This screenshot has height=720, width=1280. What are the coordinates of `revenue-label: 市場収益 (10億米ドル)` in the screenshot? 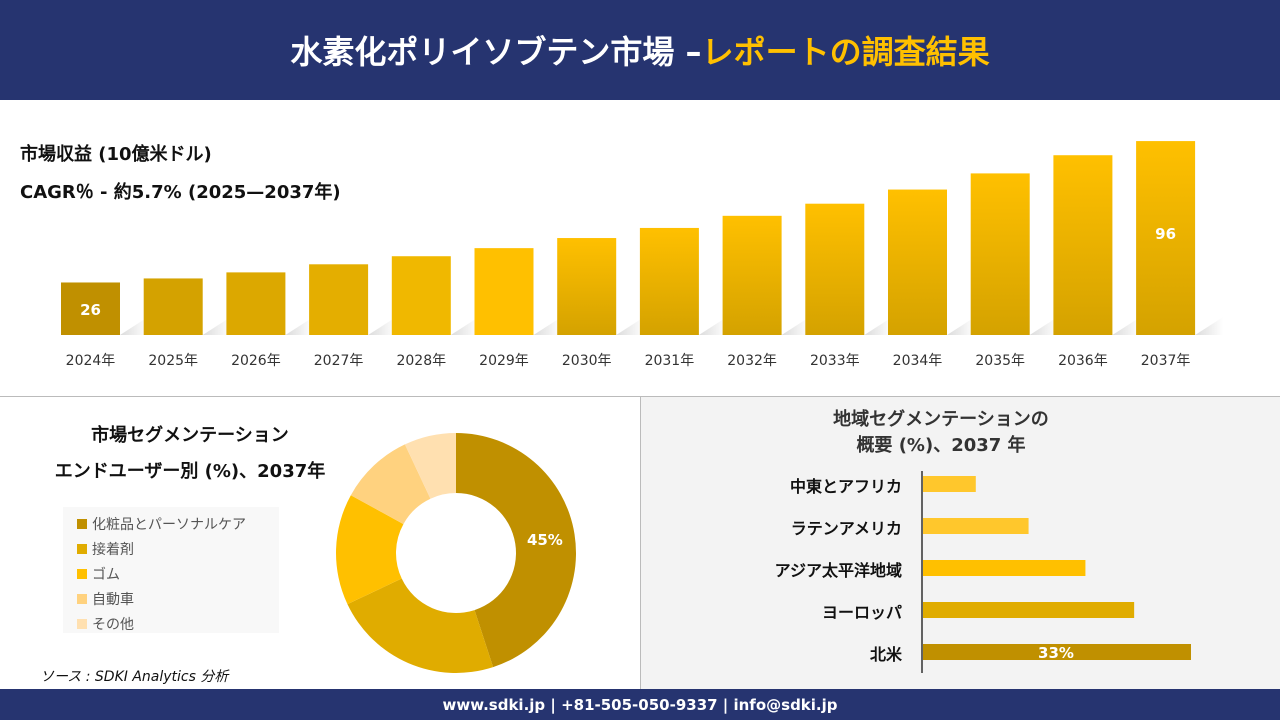 It's located at (116, 154).